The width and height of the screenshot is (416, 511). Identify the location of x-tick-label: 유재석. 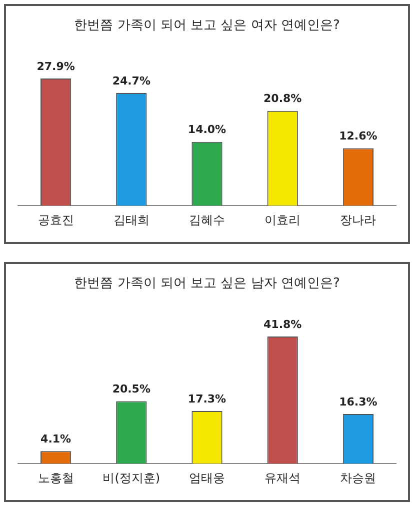
(282, 477).